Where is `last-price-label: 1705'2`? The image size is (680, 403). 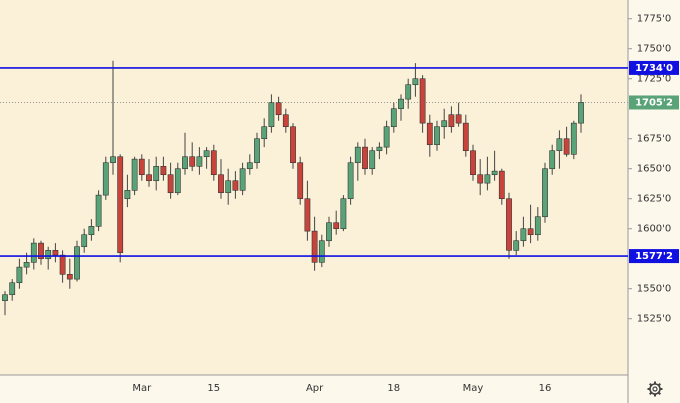 last-price-label: 1705'2 is located at coordinates (654, 102).